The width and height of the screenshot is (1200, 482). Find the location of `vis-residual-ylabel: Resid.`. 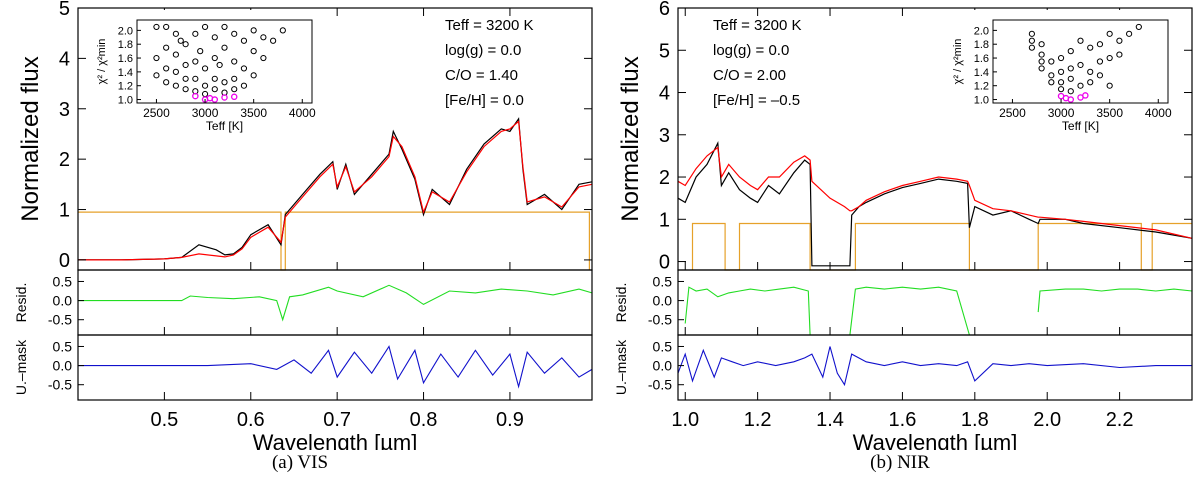

vis-residual-ylabel: Resid. is located at coordinates (21, 303).